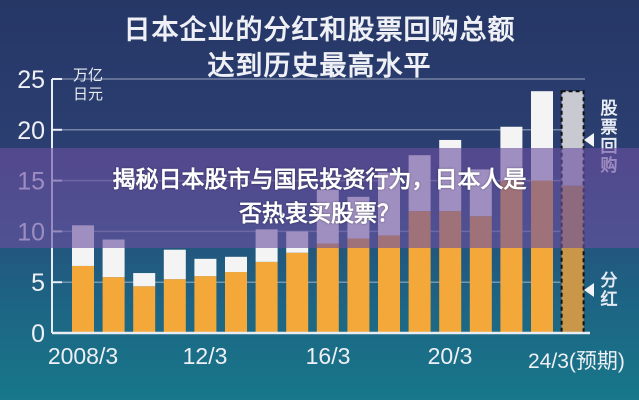  Describe the element at coordinates (88, 84) in the screenshot. I see `y-axis-unit: 万亿日元` at that location.